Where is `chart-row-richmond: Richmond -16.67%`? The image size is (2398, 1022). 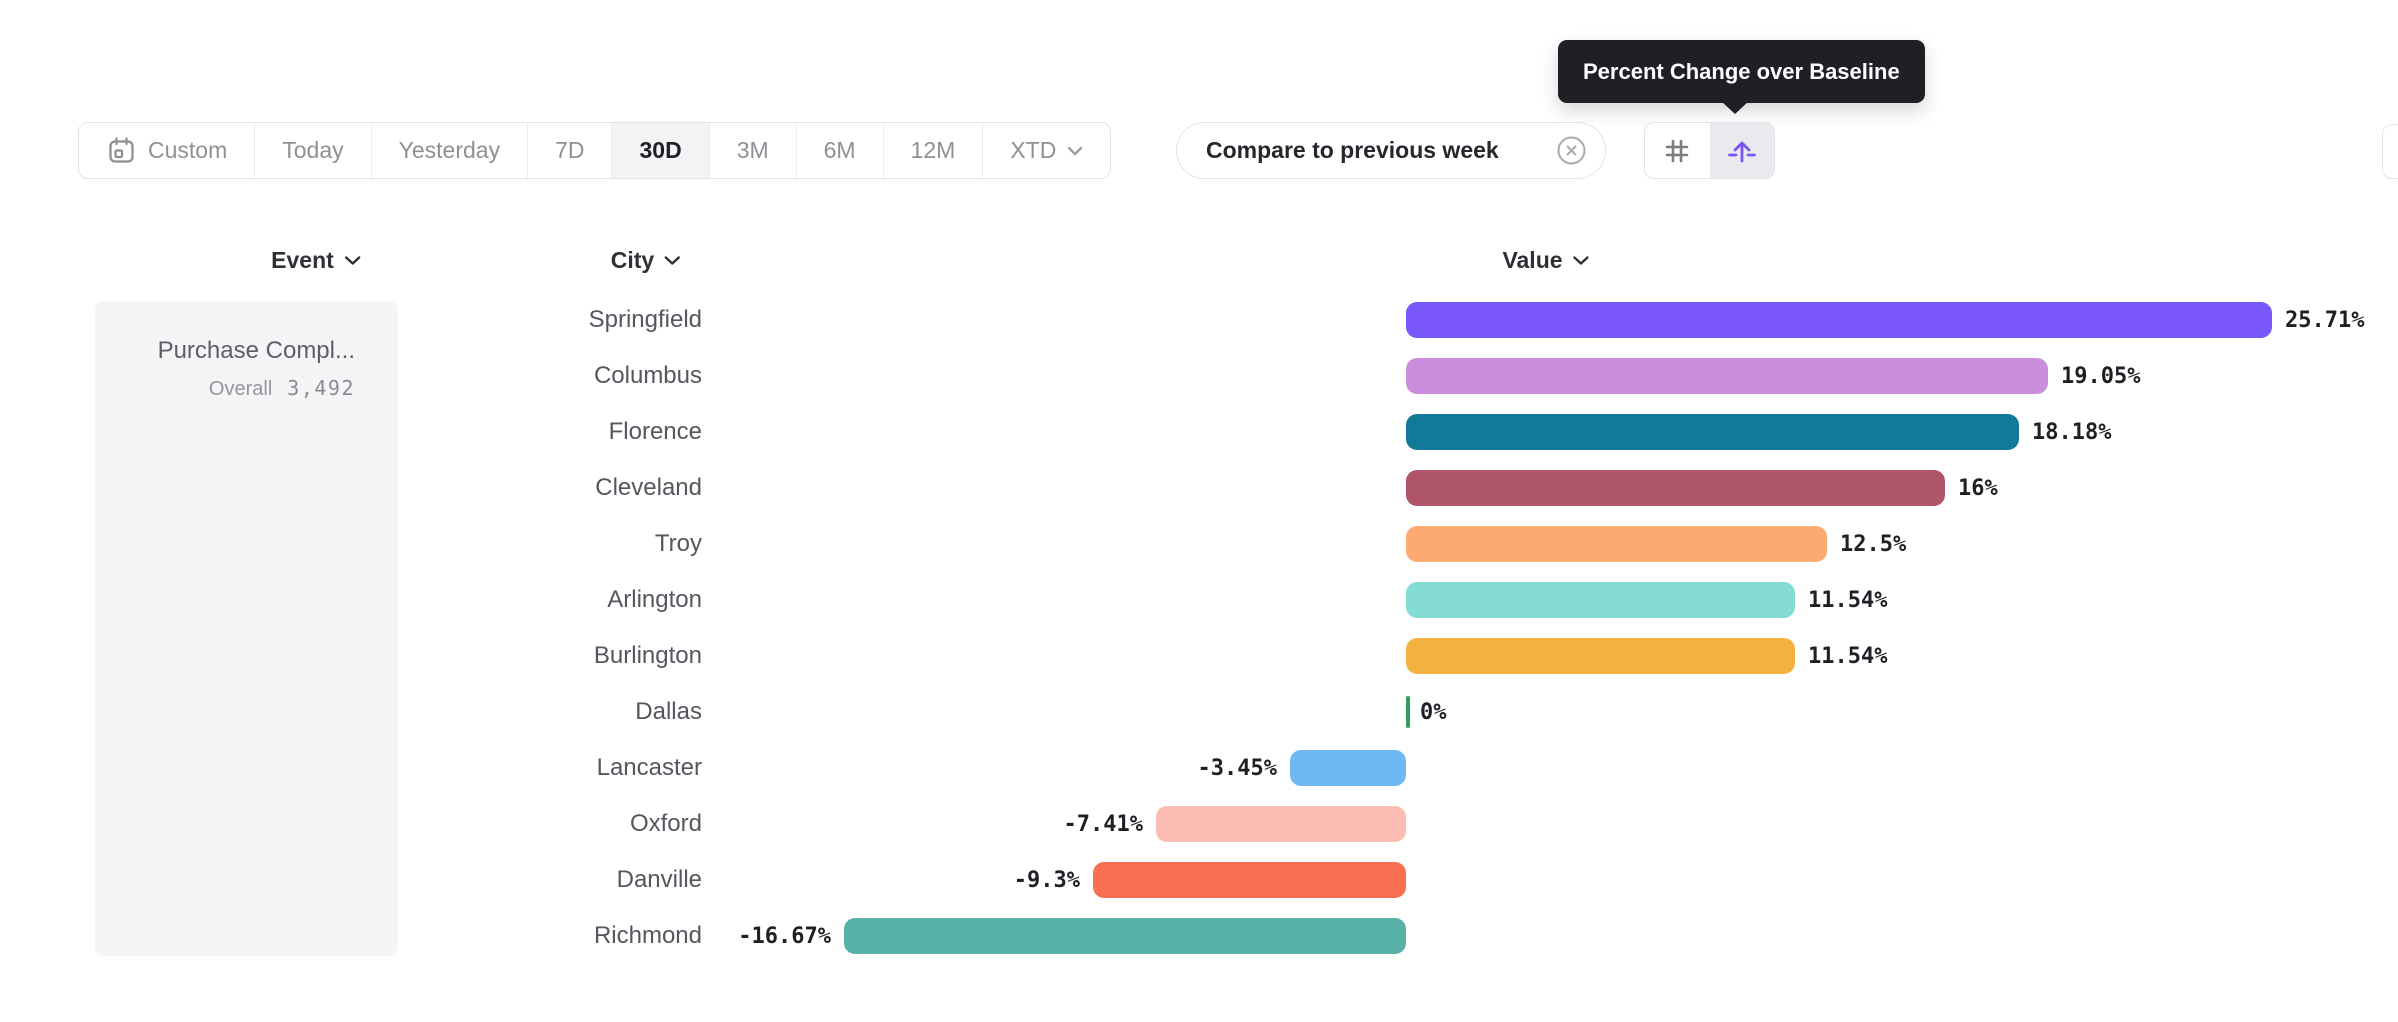 chart-row-richmond: Richmond -16.67% is located at coordinates (1199, 936).